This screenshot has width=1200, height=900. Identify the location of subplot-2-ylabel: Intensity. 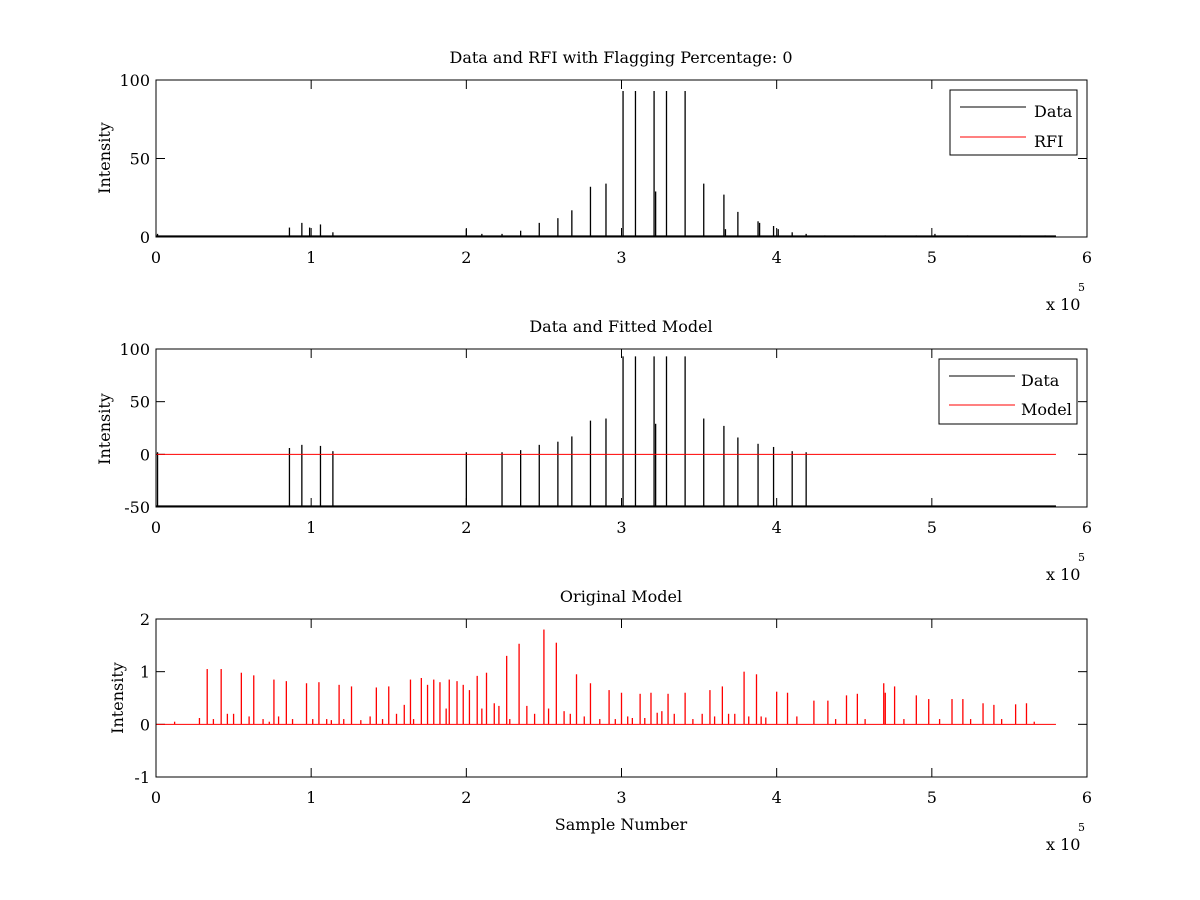
(104, 429).